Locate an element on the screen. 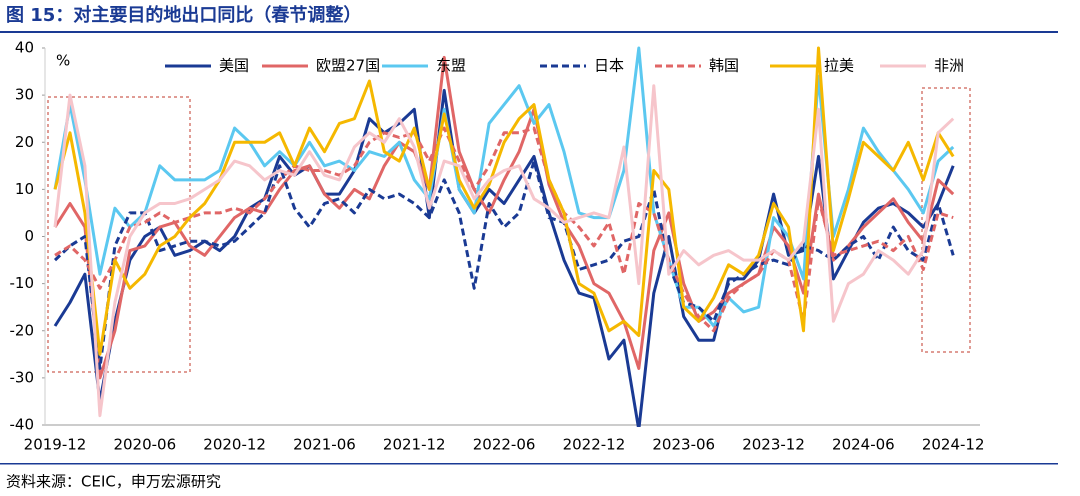  legend-label: 东盟 is located at coordinates (451, 66).